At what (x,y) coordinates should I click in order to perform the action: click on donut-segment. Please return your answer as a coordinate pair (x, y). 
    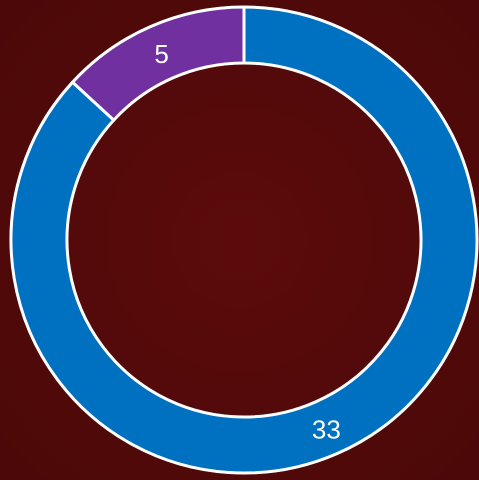
    Looking at the image, I should click on (158, 63).